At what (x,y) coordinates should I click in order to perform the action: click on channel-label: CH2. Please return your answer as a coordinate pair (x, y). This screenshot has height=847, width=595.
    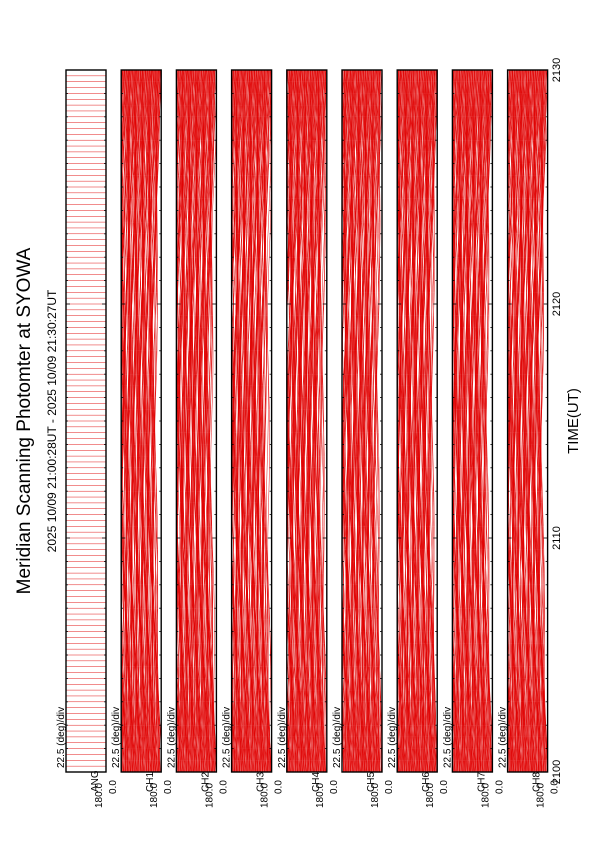
    Looking at the image, I should click on (205, 782).